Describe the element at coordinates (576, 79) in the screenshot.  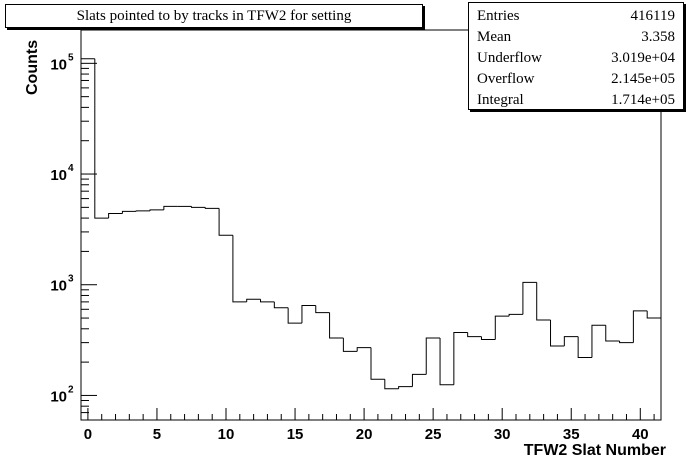
I see `stats-row-overflow: Overflow 2.145e+05` at that location.